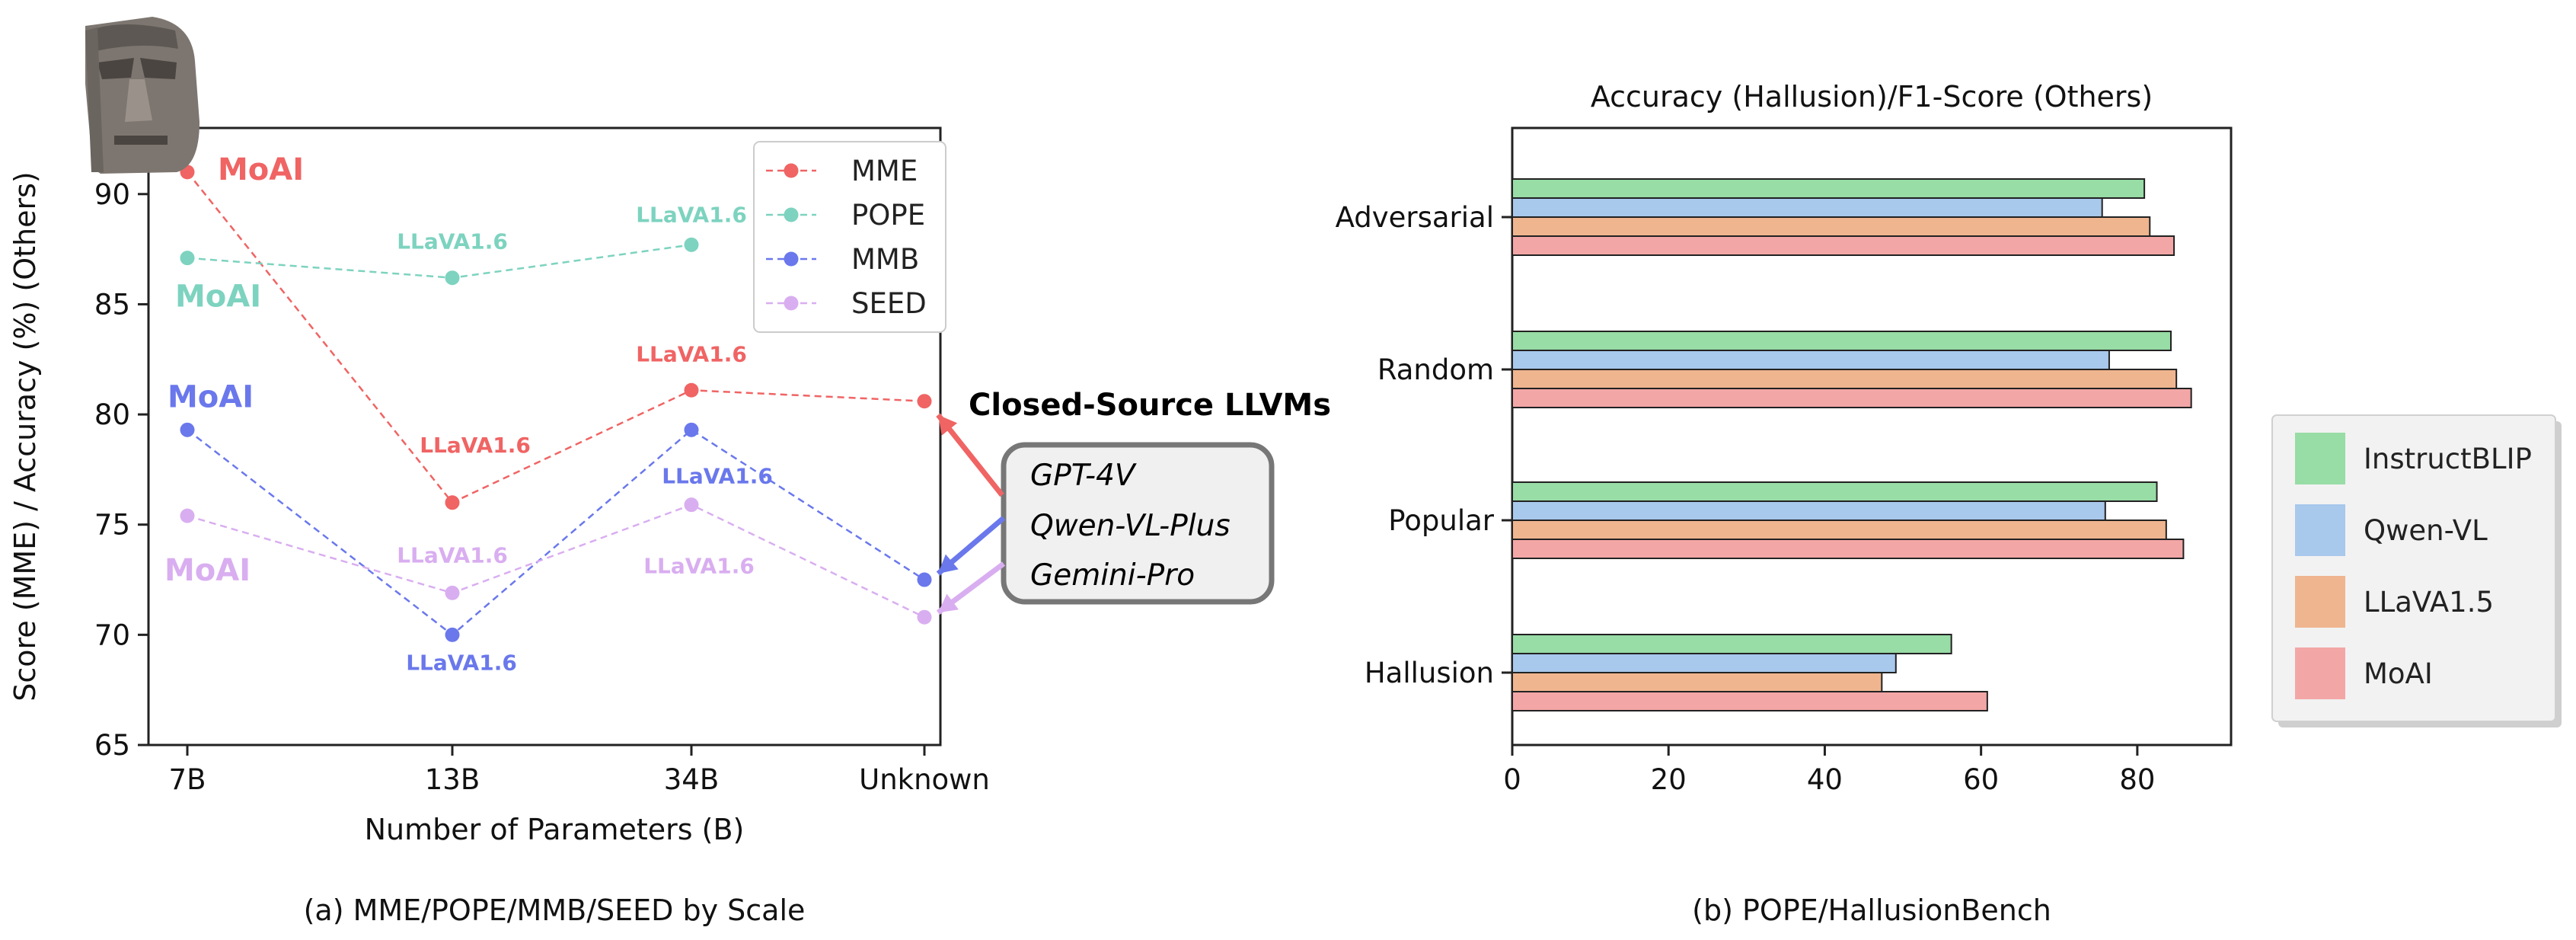 The image size is (2576, 940). I want to click on model-gemini-pro: Gemini-Pro, so click(1112, 575).